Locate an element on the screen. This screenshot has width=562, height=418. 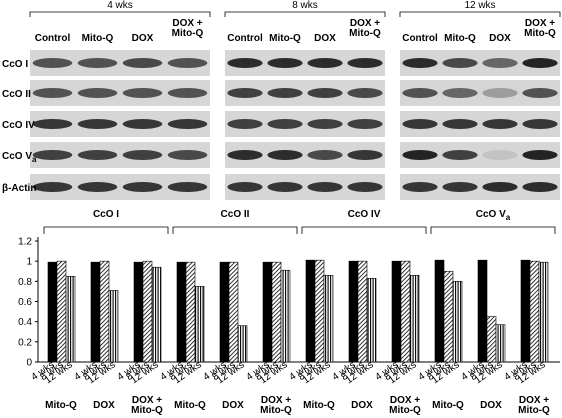
group-label-main: CcO V is located at coordinates (491, 214).